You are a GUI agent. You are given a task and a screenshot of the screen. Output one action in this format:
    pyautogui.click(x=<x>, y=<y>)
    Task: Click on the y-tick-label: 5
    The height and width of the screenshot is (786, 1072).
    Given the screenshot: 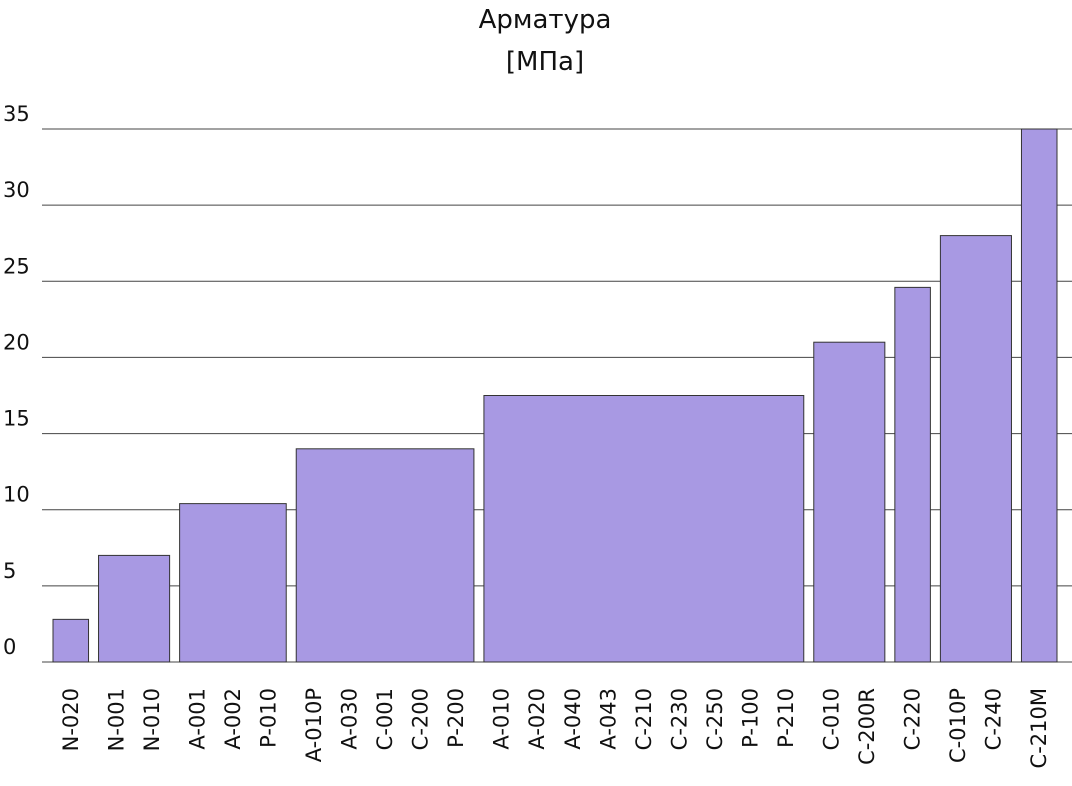 What is the action you would take?
    pyautogui.click(x=9, y=571)
    